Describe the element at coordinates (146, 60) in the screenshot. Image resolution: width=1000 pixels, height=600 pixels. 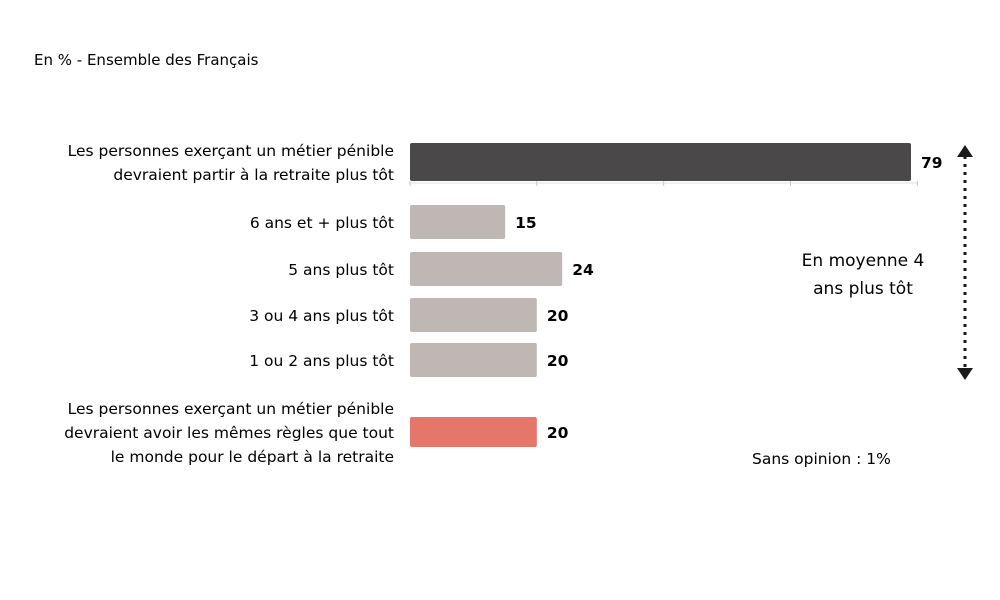
I see `chart-subtitle: En % - Ensemble des Français` at that location.